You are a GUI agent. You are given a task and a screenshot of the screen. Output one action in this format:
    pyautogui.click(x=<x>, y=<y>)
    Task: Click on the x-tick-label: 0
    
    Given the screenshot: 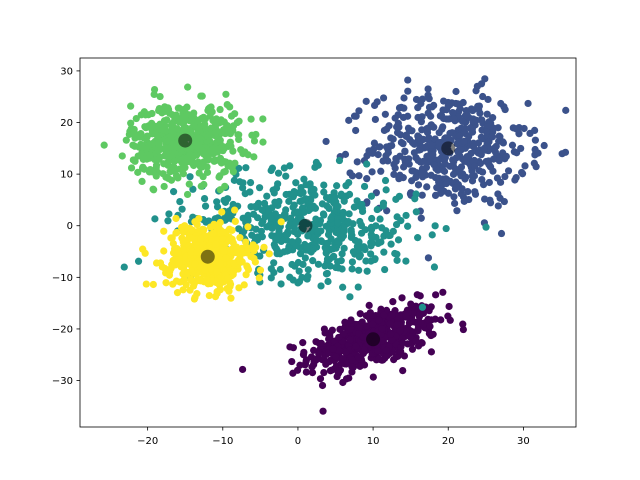 What is the action you would take?
    pyautogui.click(x=298, y=441)
    